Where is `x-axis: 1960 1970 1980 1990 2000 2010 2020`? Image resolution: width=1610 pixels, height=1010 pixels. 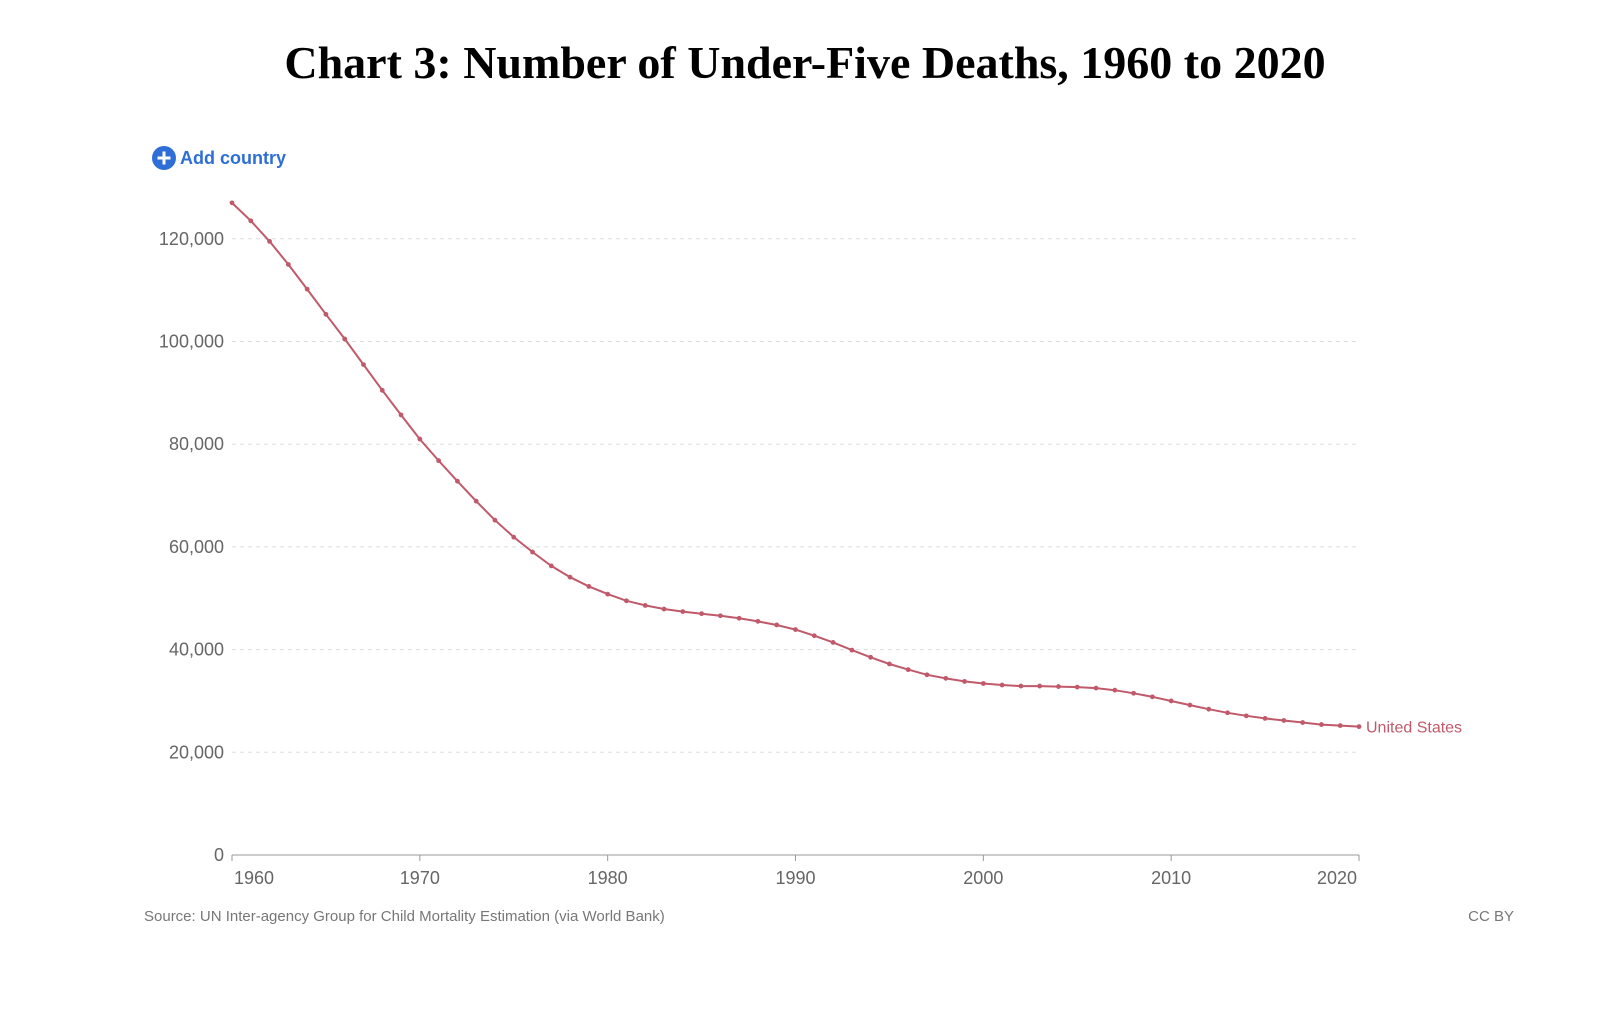
x-axis: 1960 1970 1980 1990 2000 2010 2020 is located at coordinates (795, 871).